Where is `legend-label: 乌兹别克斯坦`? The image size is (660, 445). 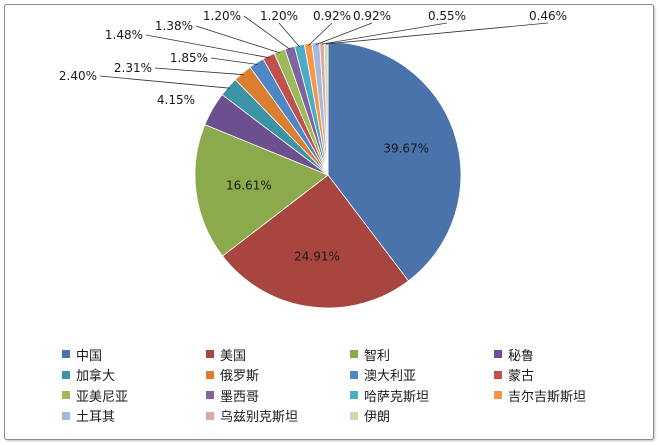 legend-label: 乌兹别克斯坦 is located at coordinates (259, 418).